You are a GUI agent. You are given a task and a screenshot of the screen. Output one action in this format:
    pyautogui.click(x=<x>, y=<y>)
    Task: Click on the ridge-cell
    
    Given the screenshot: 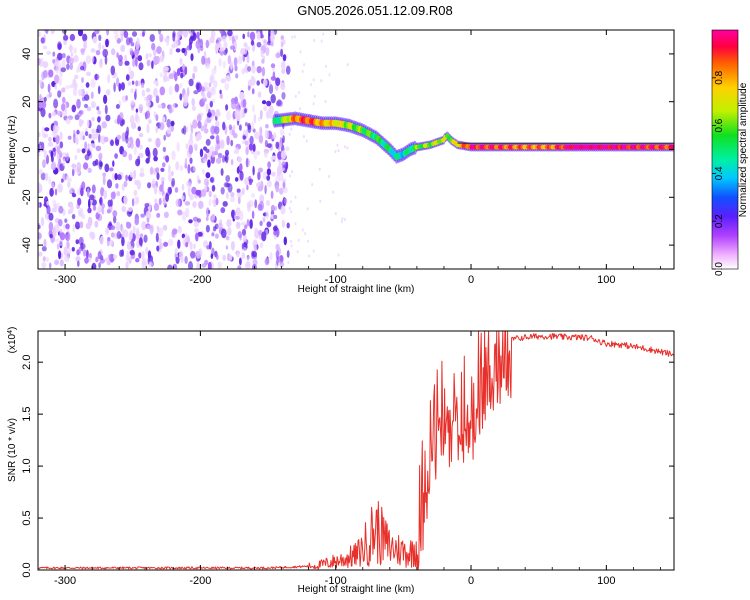 What is the action you would take?
    pyautogui.click(x=672, y=147)
    